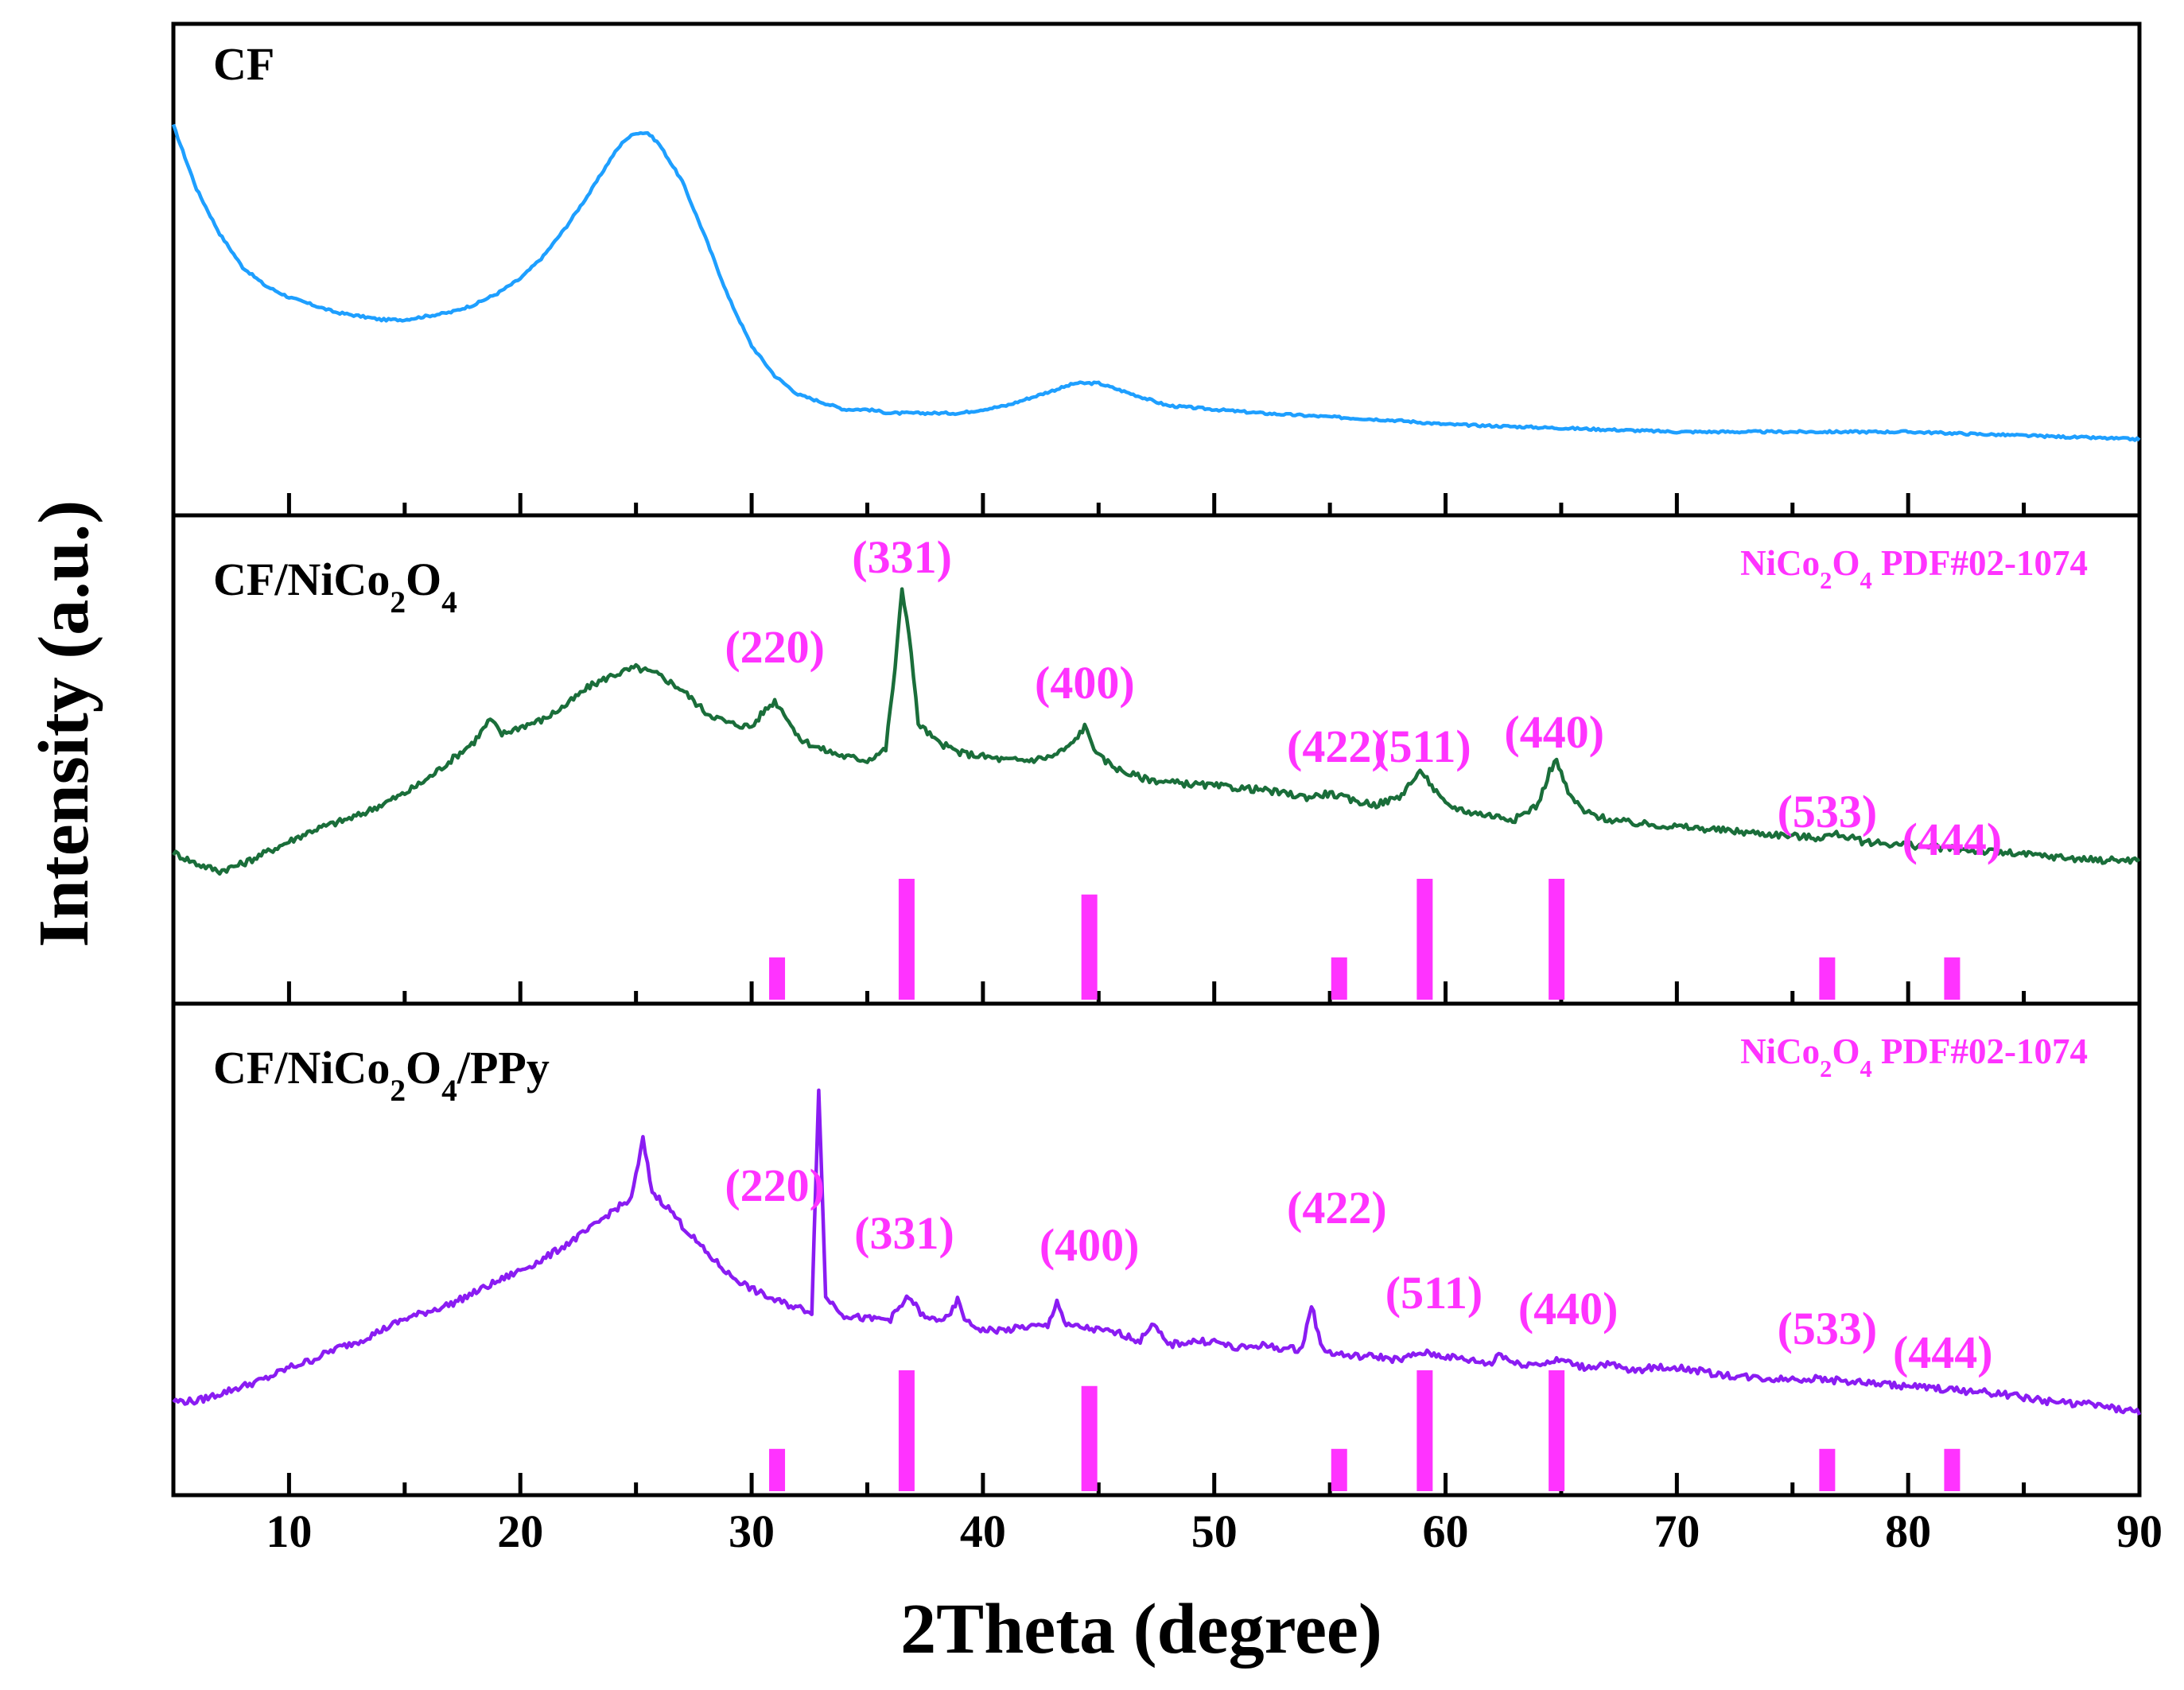  I want to click on reference-label-2-part: 2, so click(1826, 581).